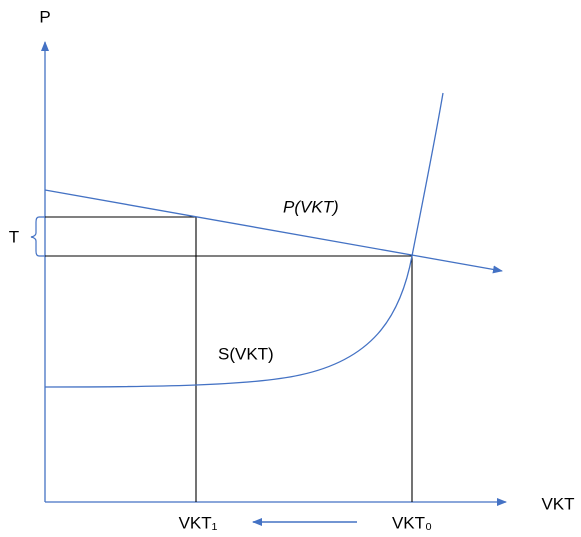 This screenshot has height=537, width=581. I want to click on vkt1-label: VKT₁, so click(198, 522).